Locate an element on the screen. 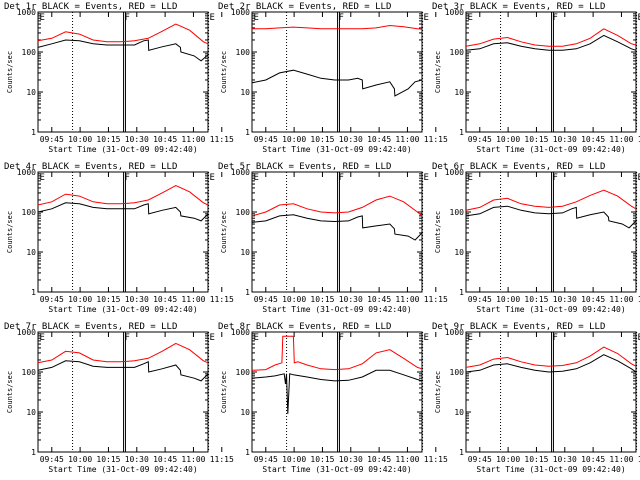 The width and height of the screenshot is (640, 480). chart-title: Det 6r BLACK = Events, RED = LLD is located at coordinates (518, 167).